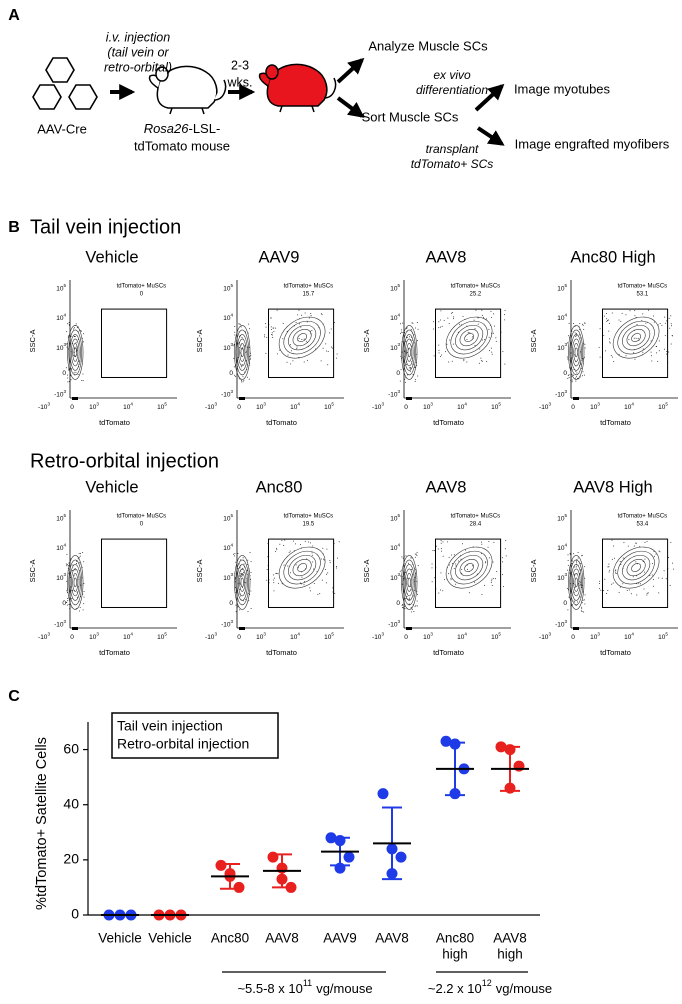  Describe the element at coordinates (242, 628) in the screenshot. I see `axis-marker` at that location.